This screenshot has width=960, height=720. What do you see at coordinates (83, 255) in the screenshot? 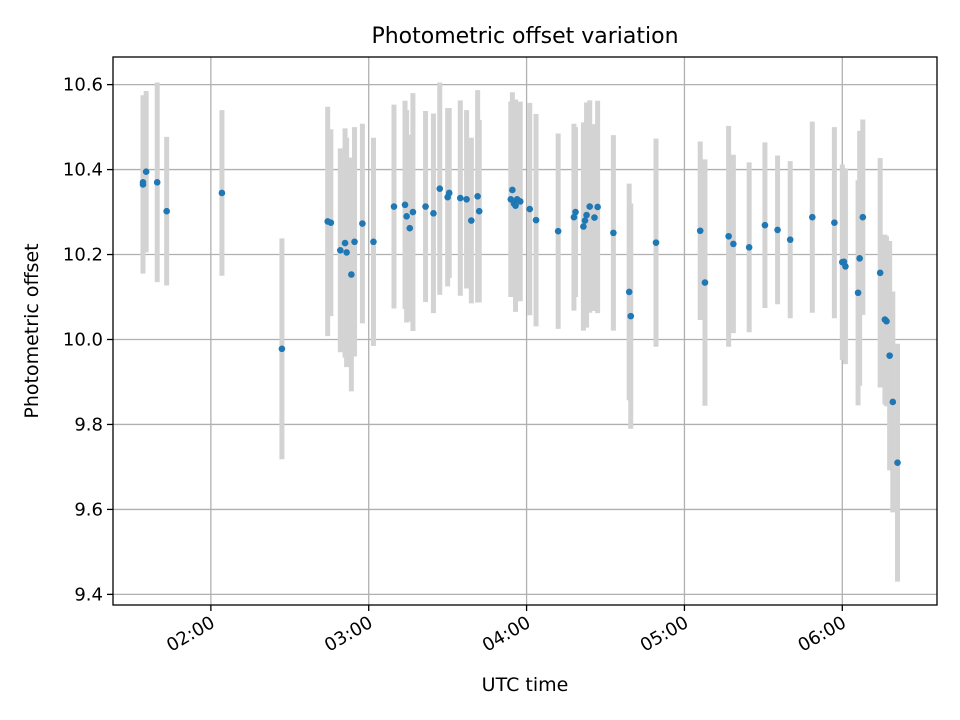
I see `y-tick-label: 10.2` at bounding box center [83, 255].